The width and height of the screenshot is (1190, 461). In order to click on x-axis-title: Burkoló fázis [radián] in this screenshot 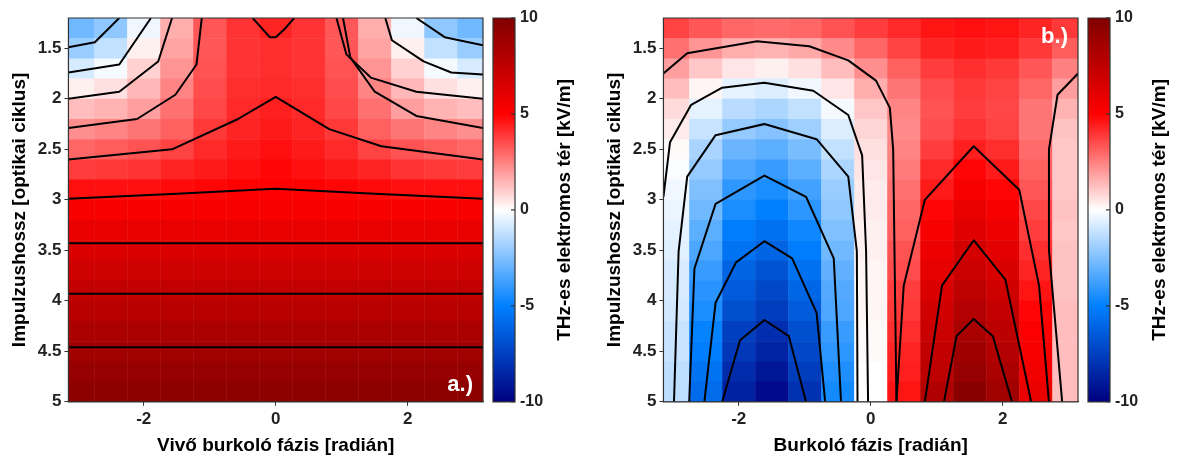, I will do `click(870, 444)`.